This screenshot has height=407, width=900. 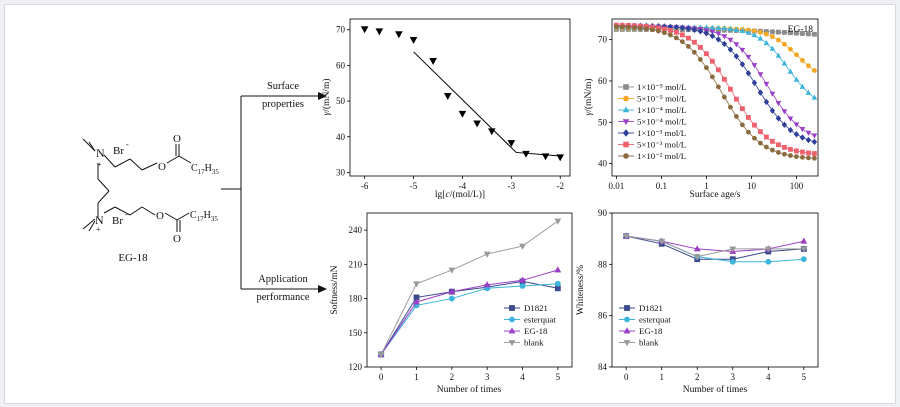 What do you see at coordinates (127, 144) in the screenshot?
I see `anion-minus-upper: -` at bounding box center [127, 144].